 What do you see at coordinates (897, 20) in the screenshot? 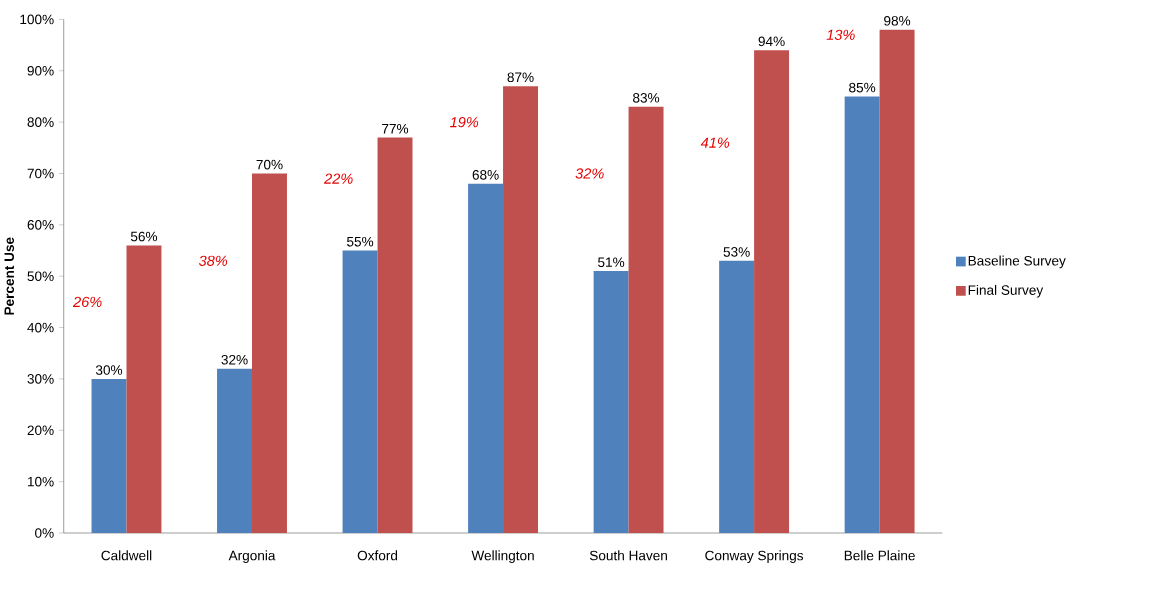
I see `data-label: 98%` at bounding box center [897, 20].